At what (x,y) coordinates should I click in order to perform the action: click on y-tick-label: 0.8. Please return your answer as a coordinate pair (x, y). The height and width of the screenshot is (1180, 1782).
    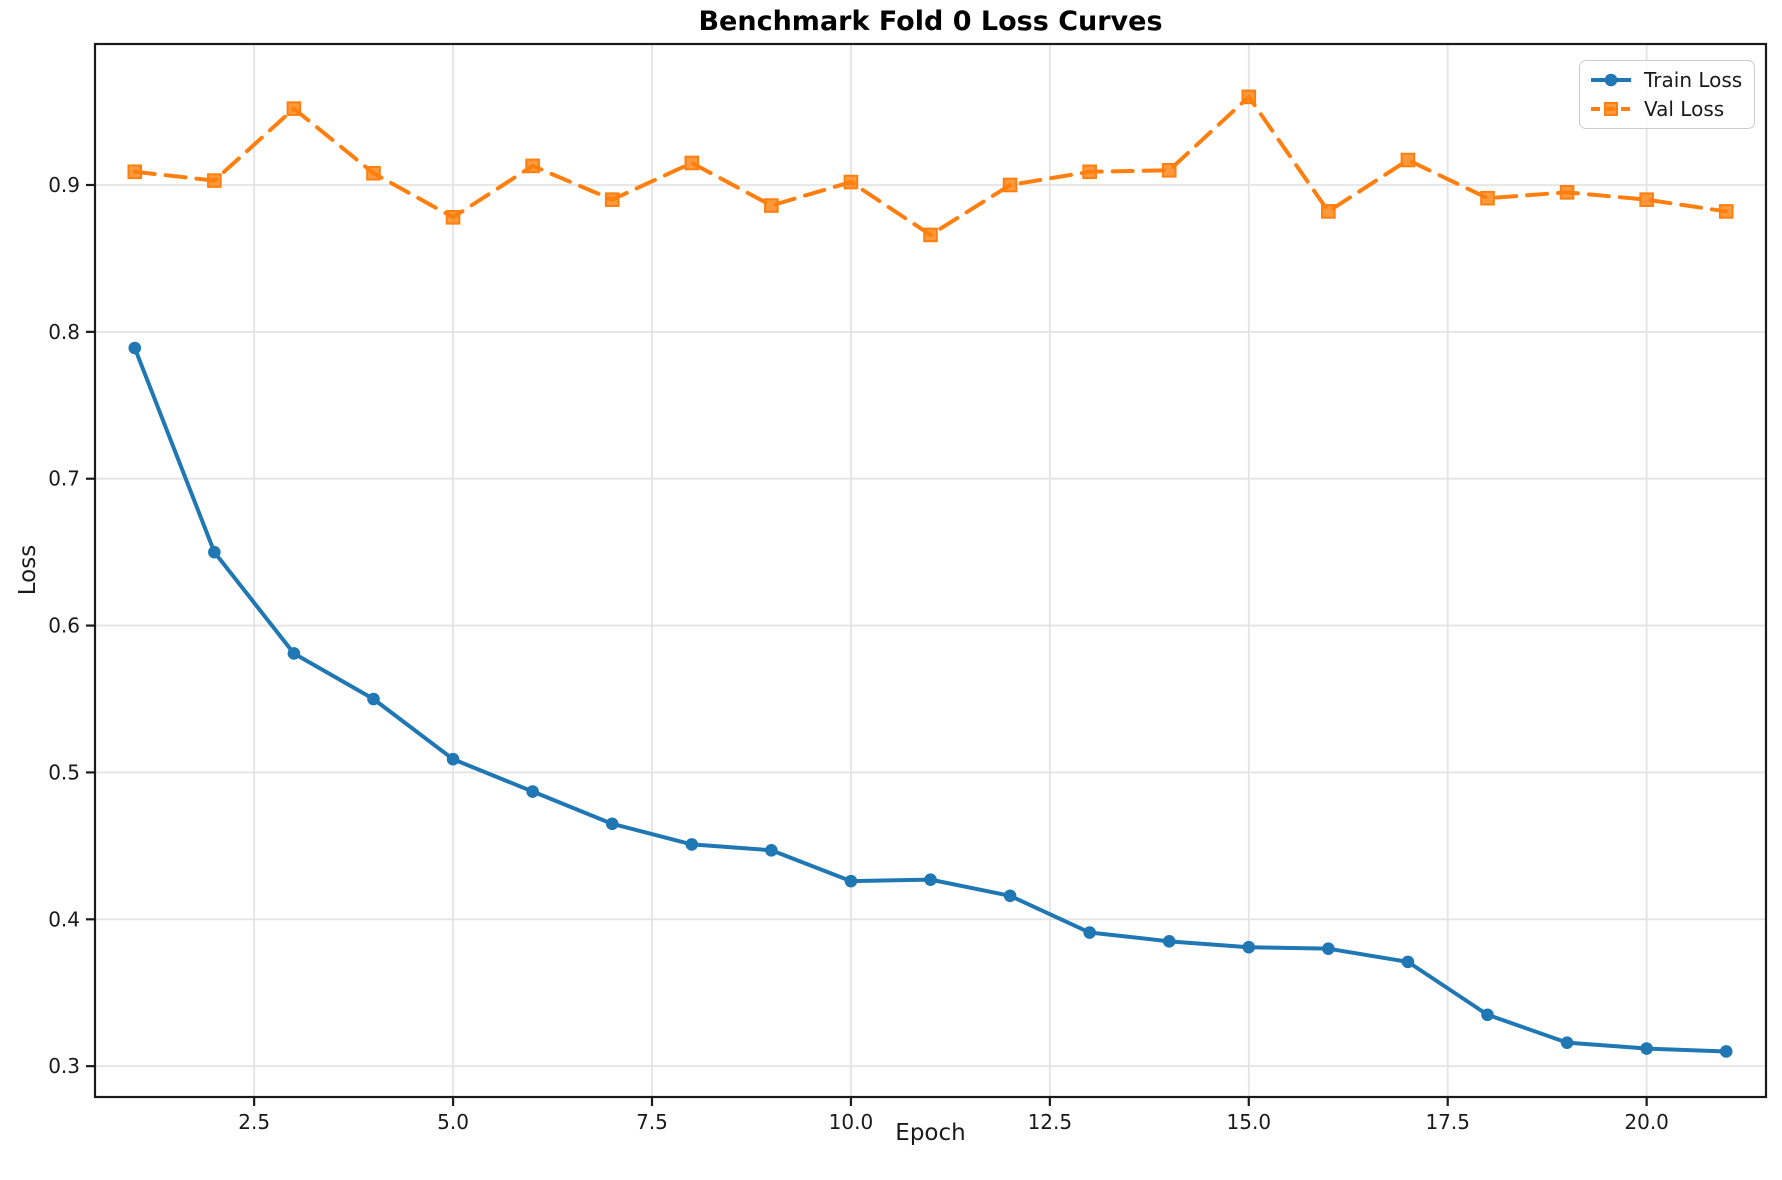
    Looking at the image, I should click on (64, 332).